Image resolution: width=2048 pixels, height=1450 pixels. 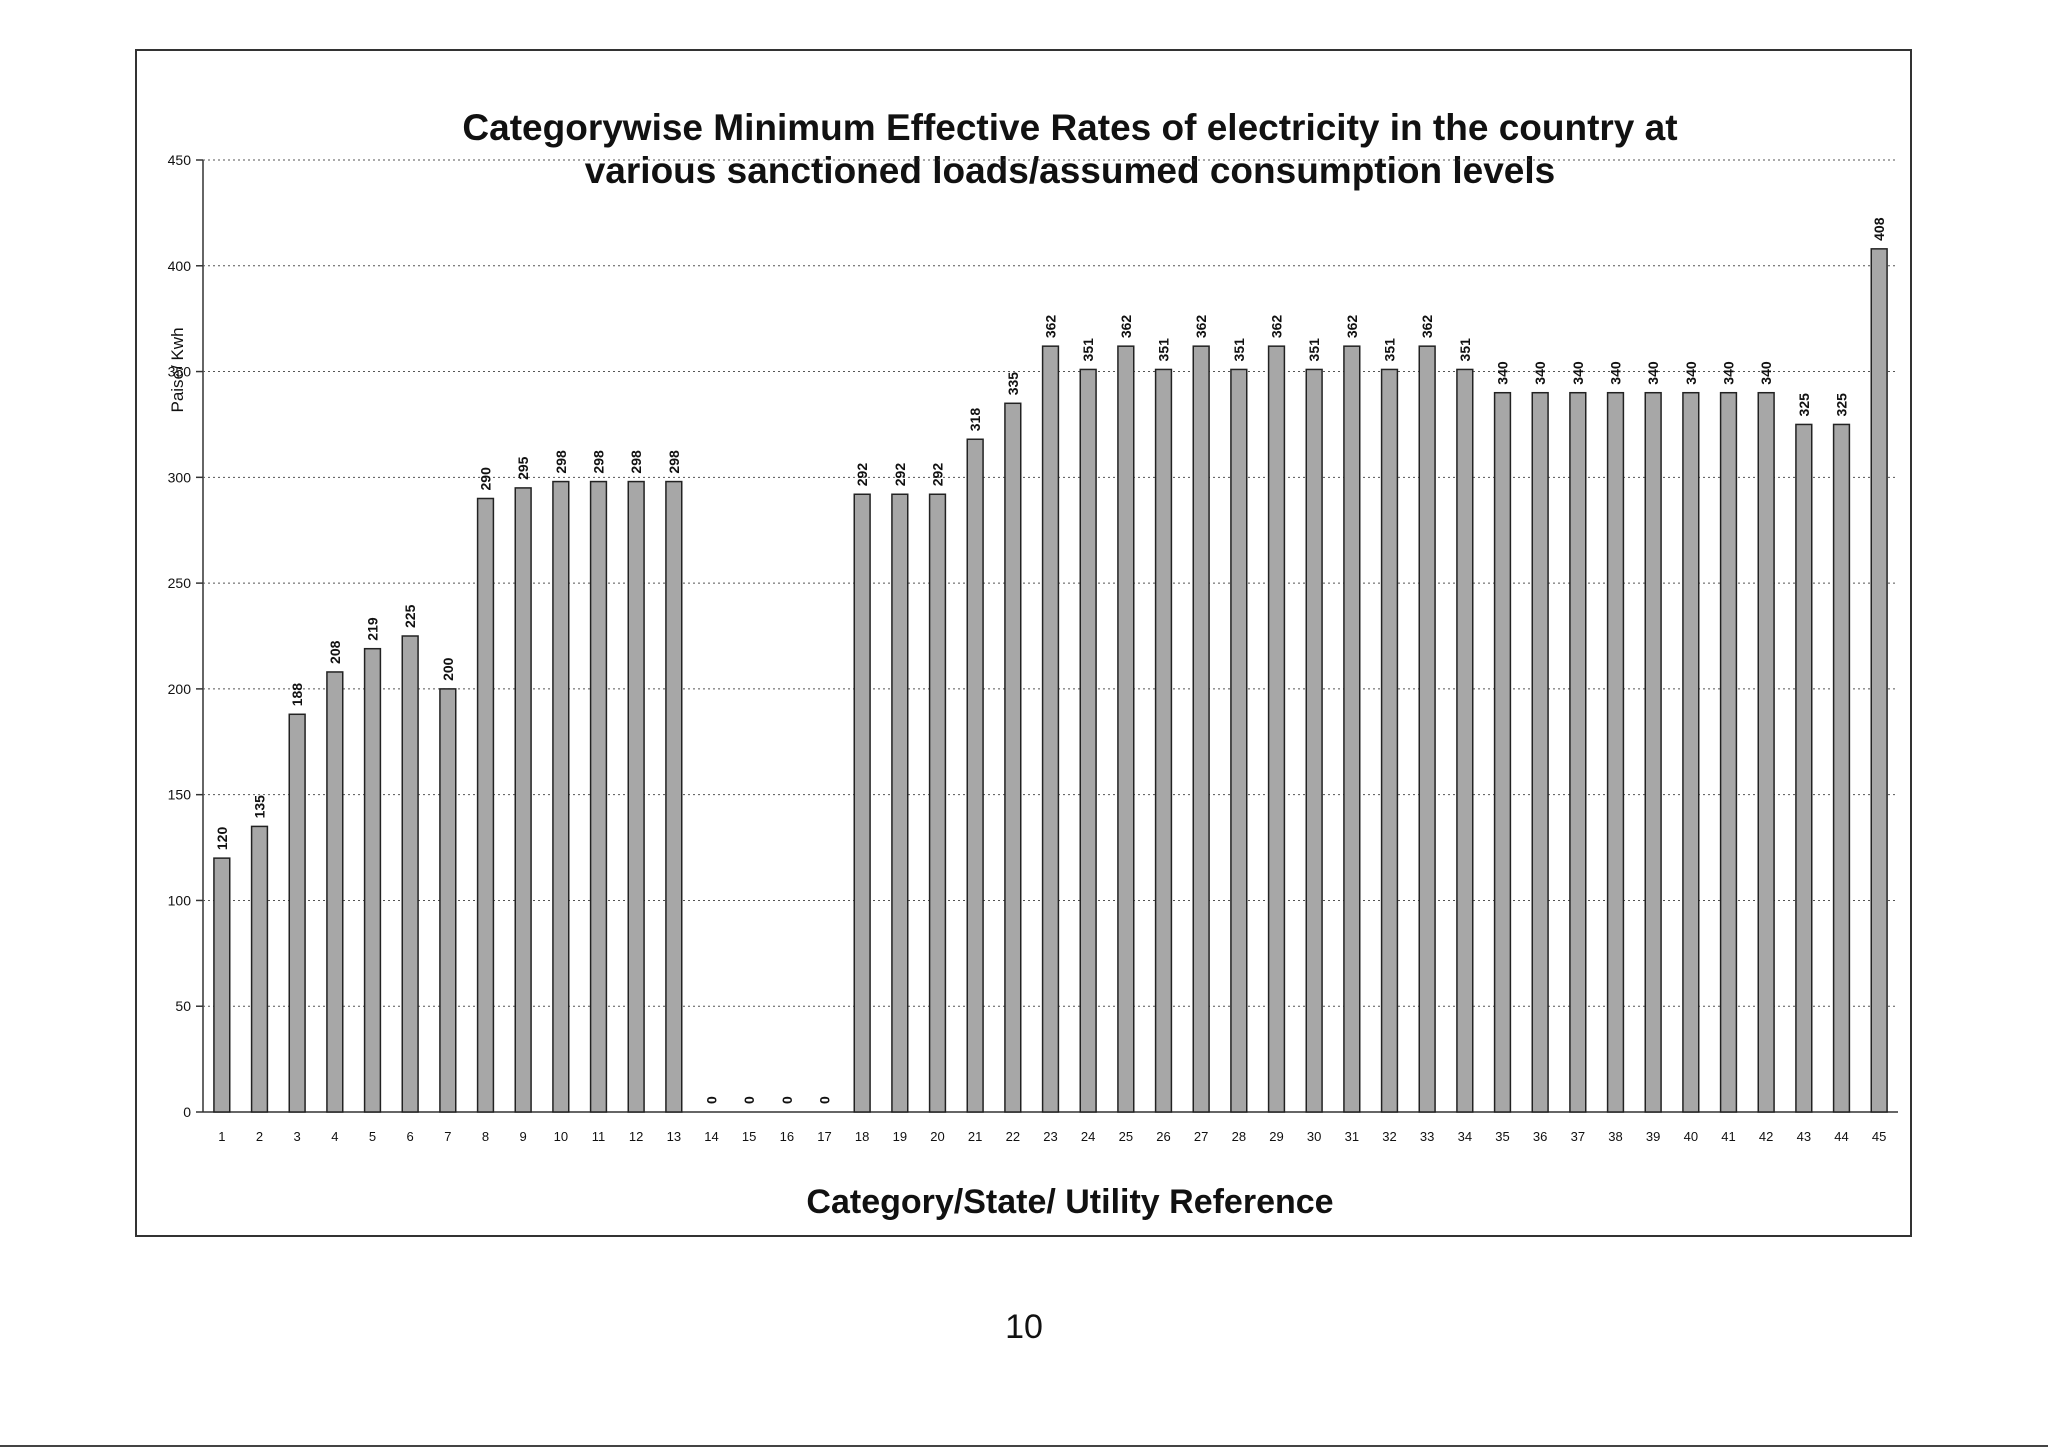 What do you see at coordinates (674, 1136) in the screenshot?
I see `x-tick-label: 13` at bounding box center [674, 1136].